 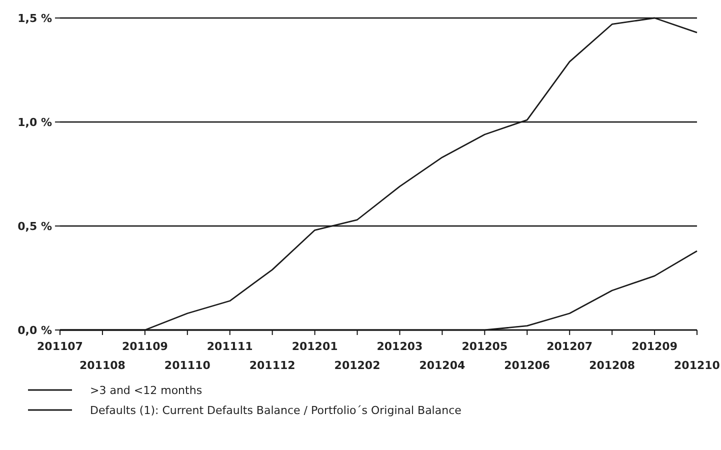 I want to click on y-tick-label: 1,5 %, so click(x=35, y=18).